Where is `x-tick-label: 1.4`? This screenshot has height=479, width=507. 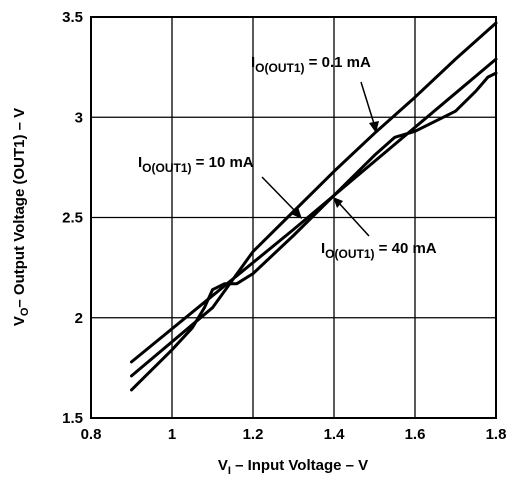
x-tick-label: 1.4 is located at coordinates (335, 434).